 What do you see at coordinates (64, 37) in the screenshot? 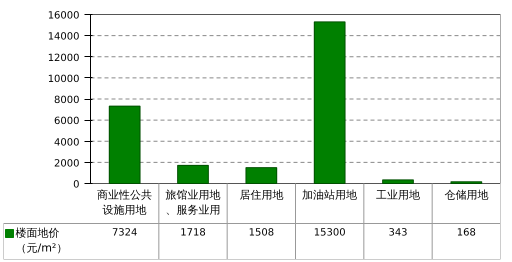
I see `y-tick-label: 14000` at bounding box center [64, 37].